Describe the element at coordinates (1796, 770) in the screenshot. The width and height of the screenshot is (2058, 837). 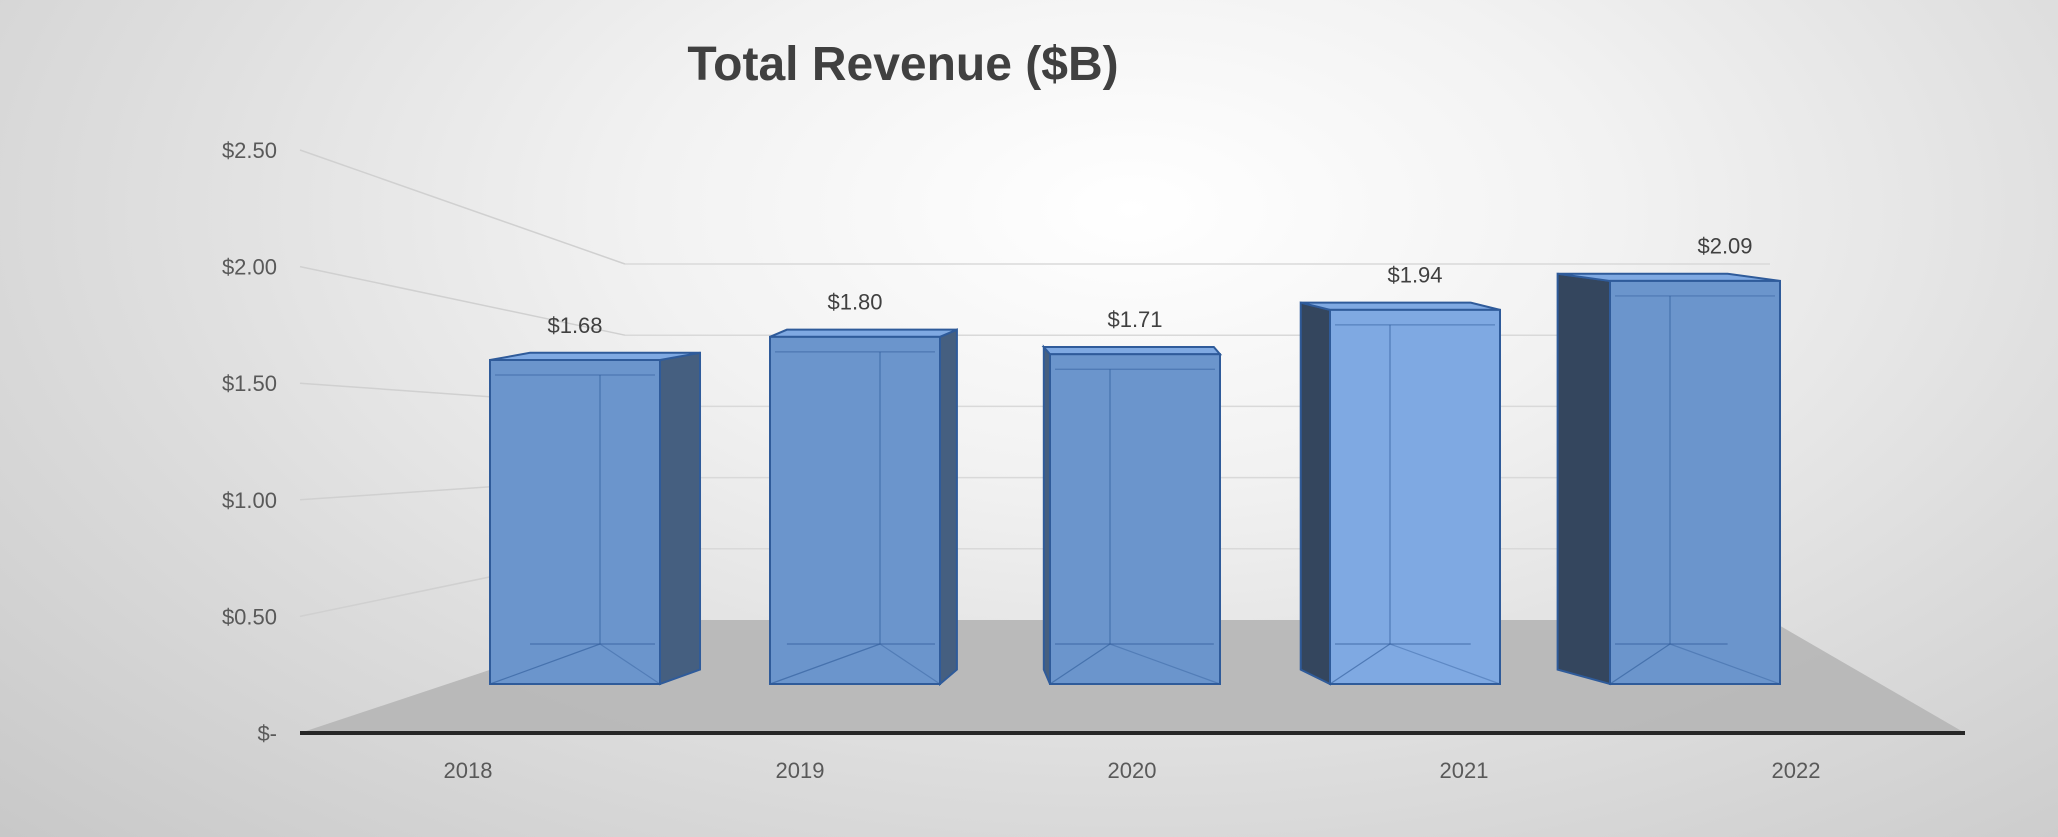
I see `x-tick-label: 2022` at that location.